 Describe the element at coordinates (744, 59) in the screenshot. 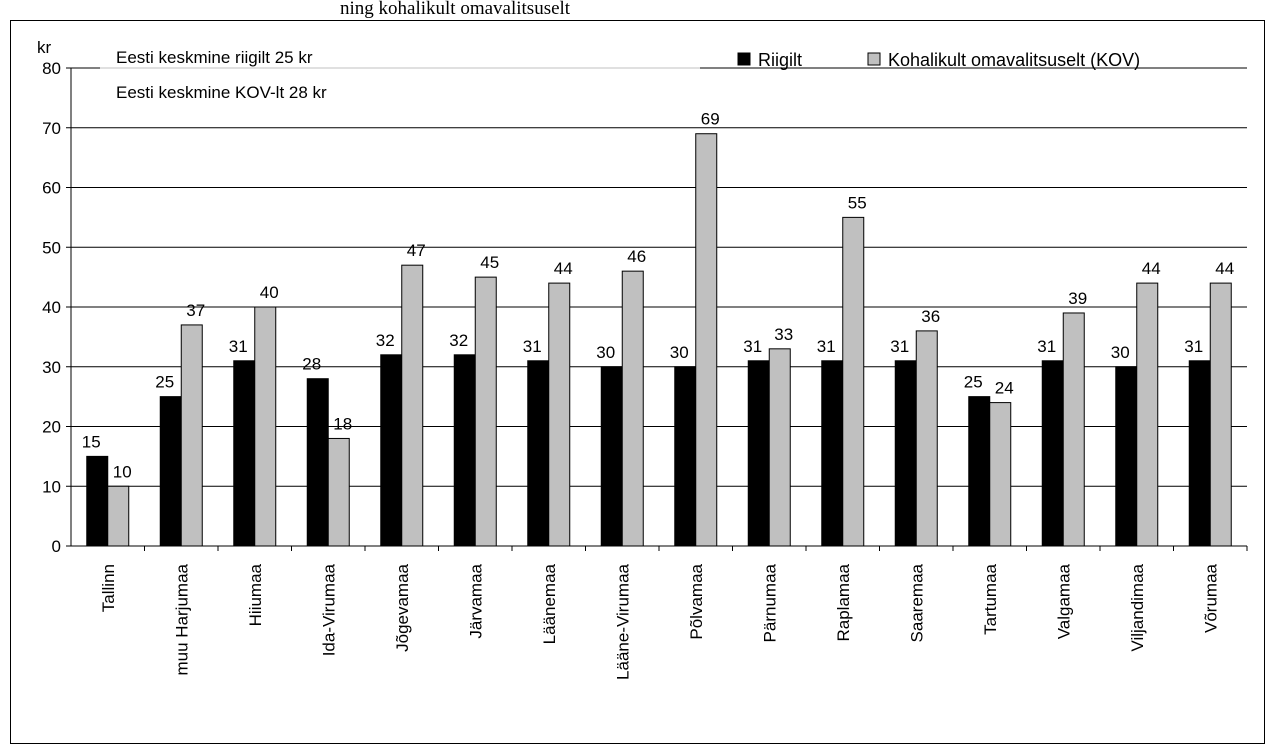

I see `legend-swatch-riigilt` at that location.